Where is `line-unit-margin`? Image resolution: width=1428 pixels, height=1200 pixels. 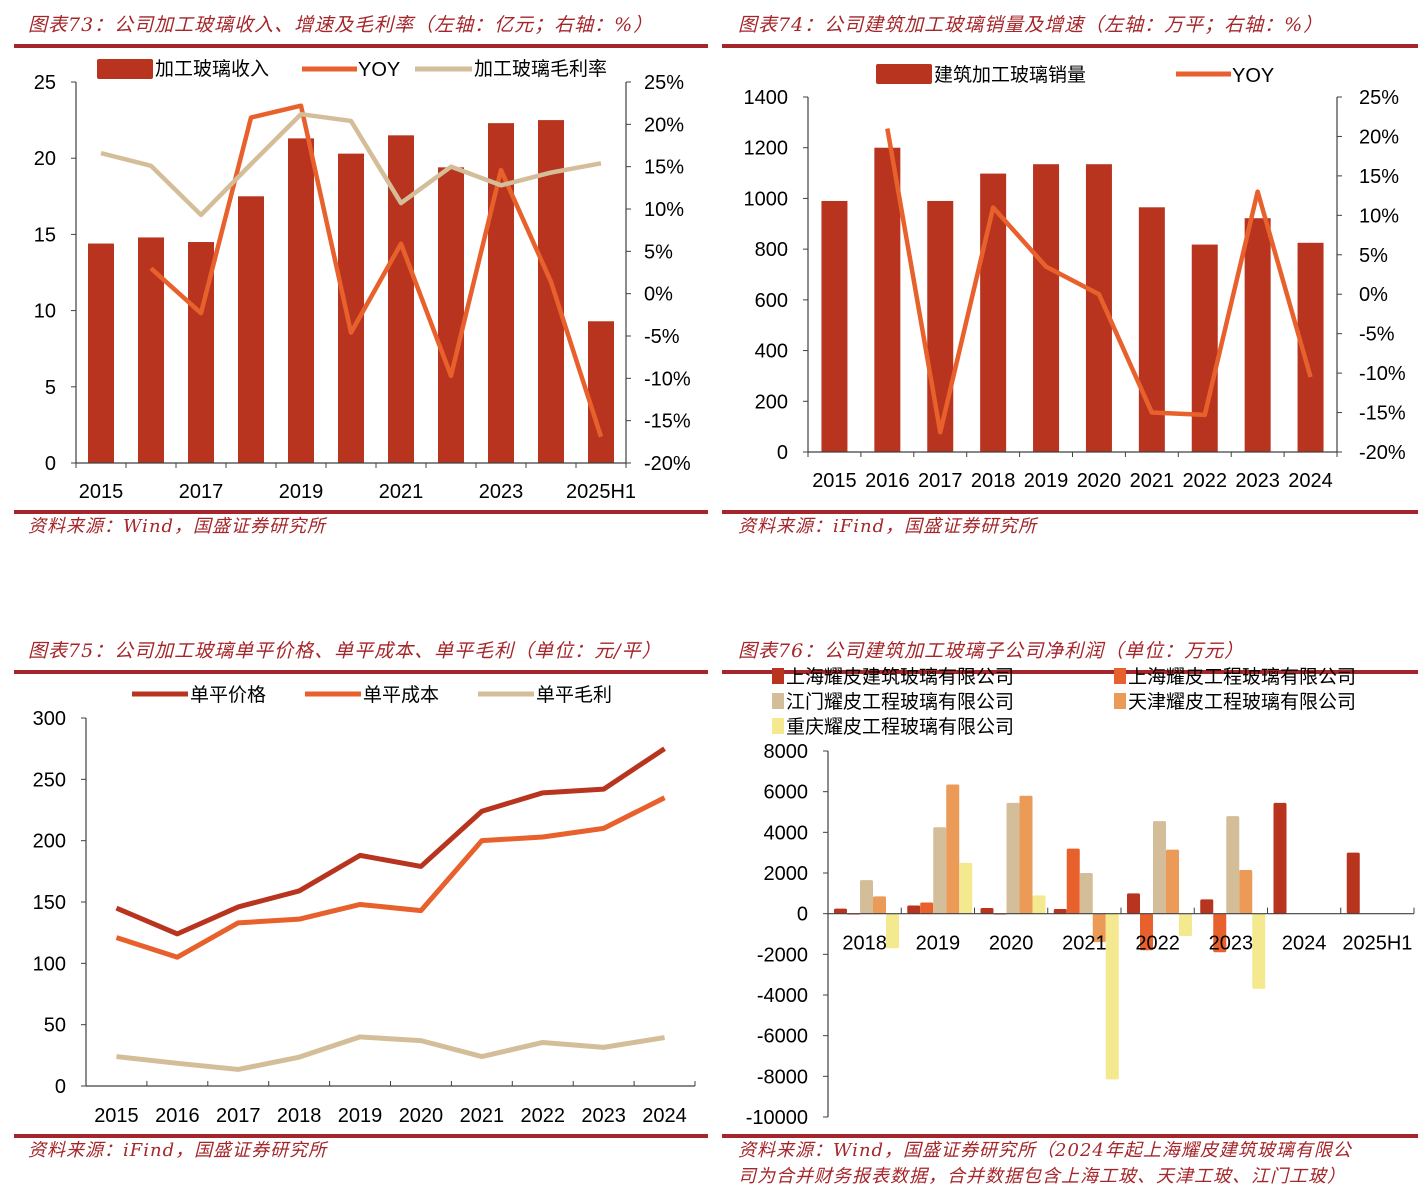
line-unit-margin is located at coordinates (390, 1053).